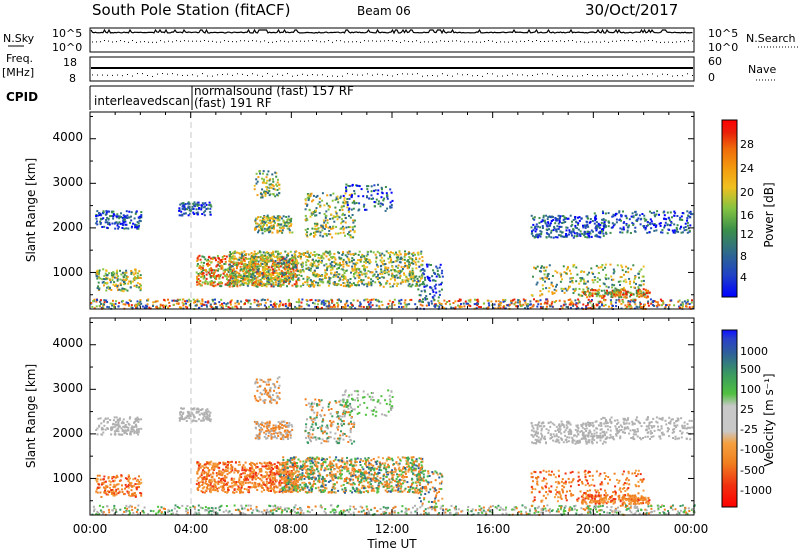  I want to click on power-ytick-4000: 4000, so click(67, 137).